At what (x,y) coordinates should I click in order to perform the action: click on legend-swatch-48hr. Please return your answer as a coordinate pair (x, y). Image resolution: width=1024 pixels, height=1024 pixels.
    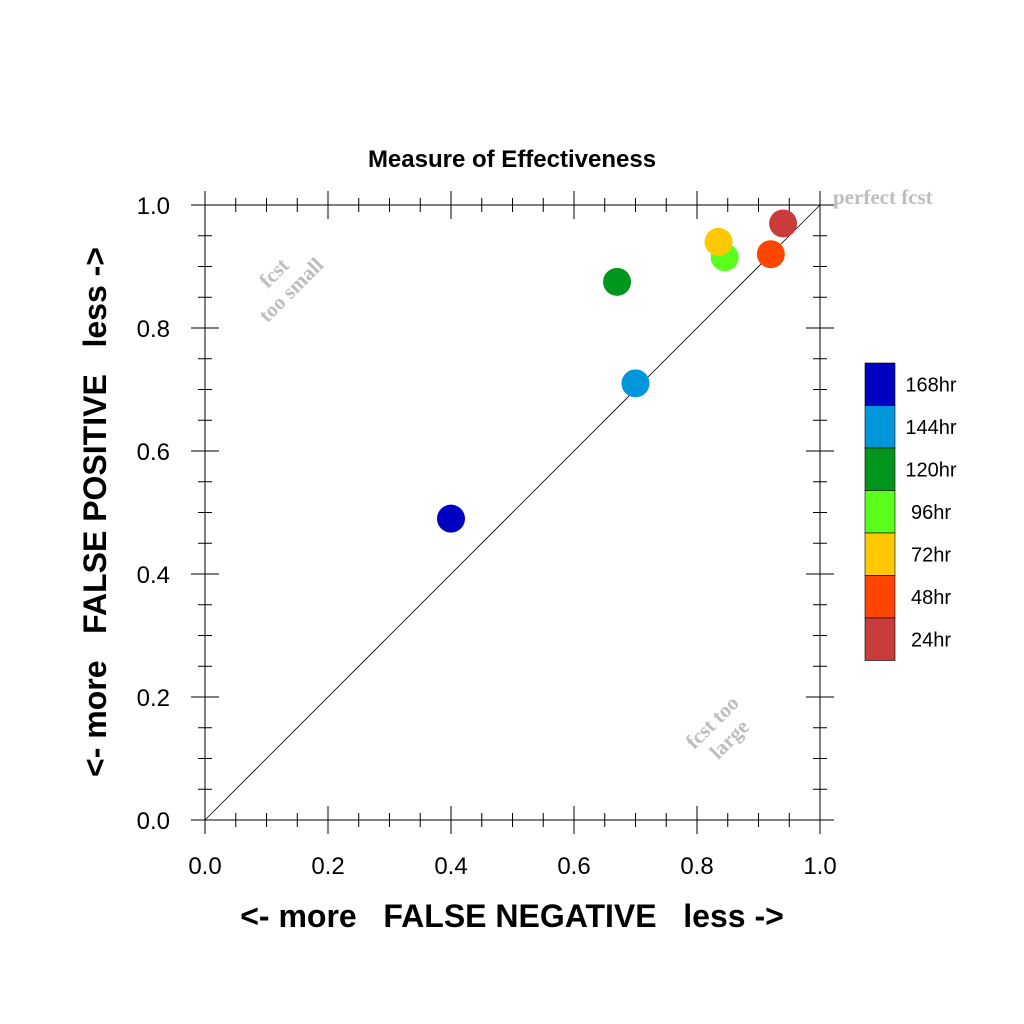
    Looking at the image, I should click on (880, 597).